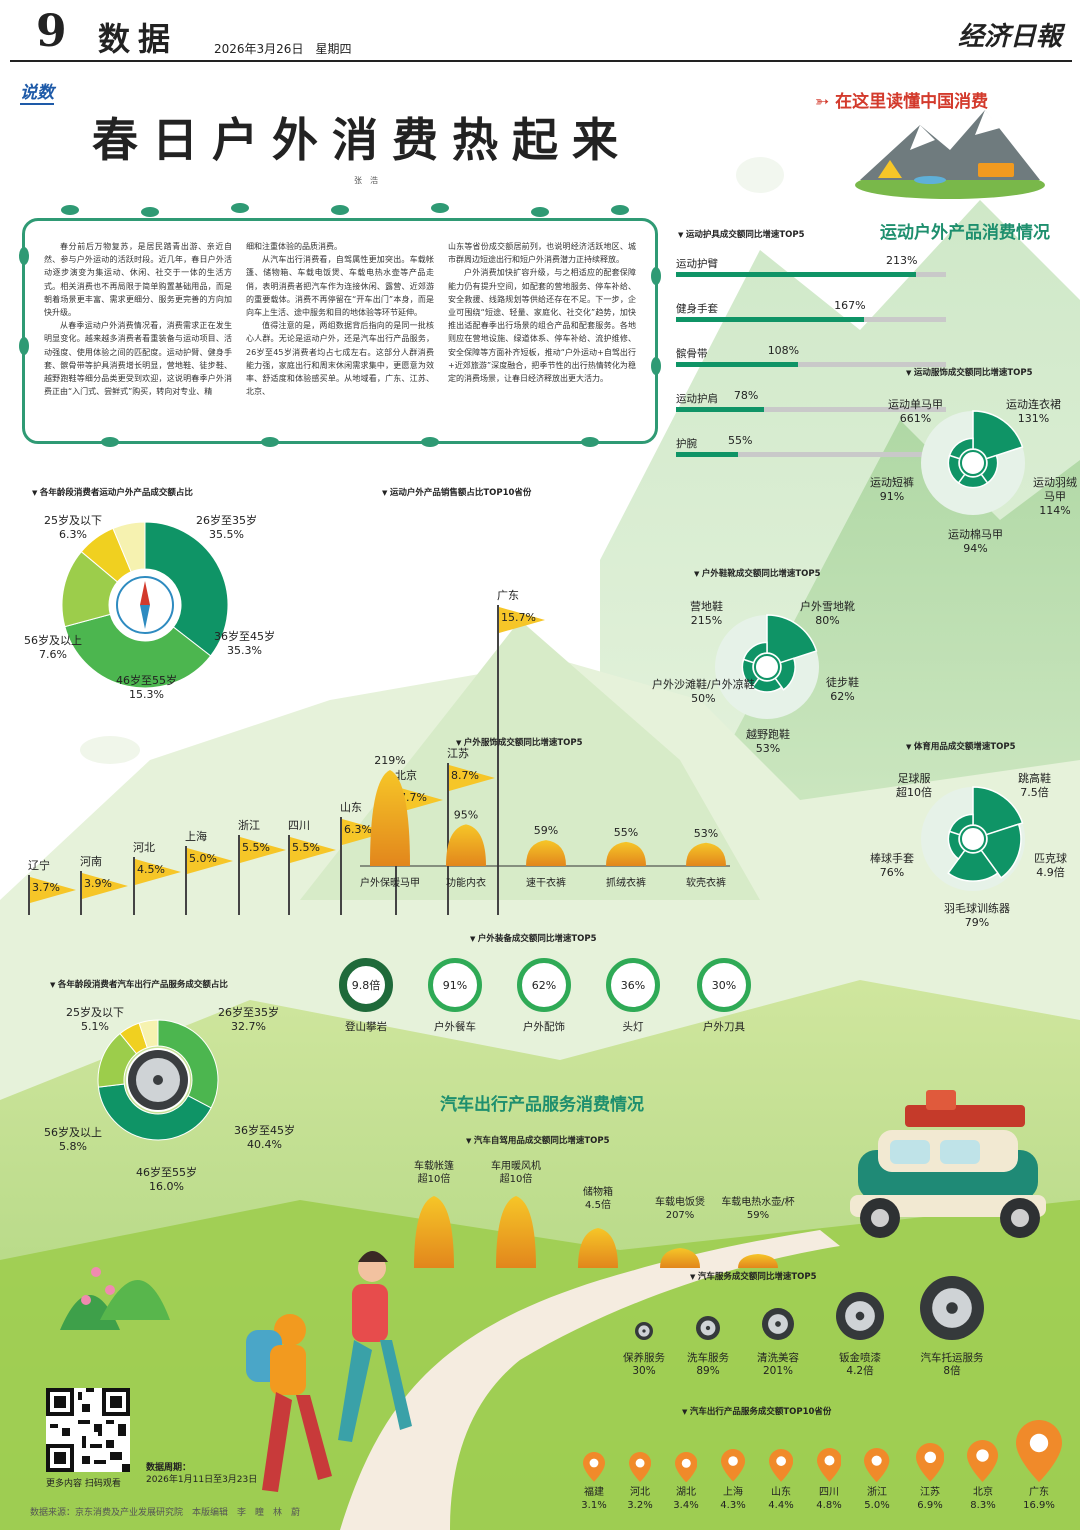  I want to click on auto-service-value: 89%, so click(708, 1371).